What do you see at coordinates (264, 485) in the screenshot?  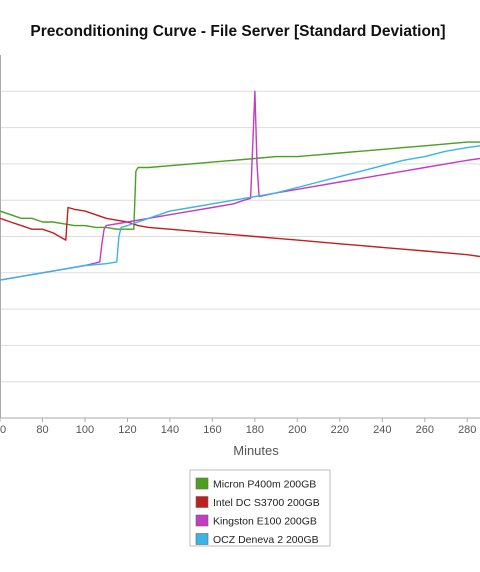 I see `legend-label: Micron P400m 200GB` at bounding box center [264, 485].